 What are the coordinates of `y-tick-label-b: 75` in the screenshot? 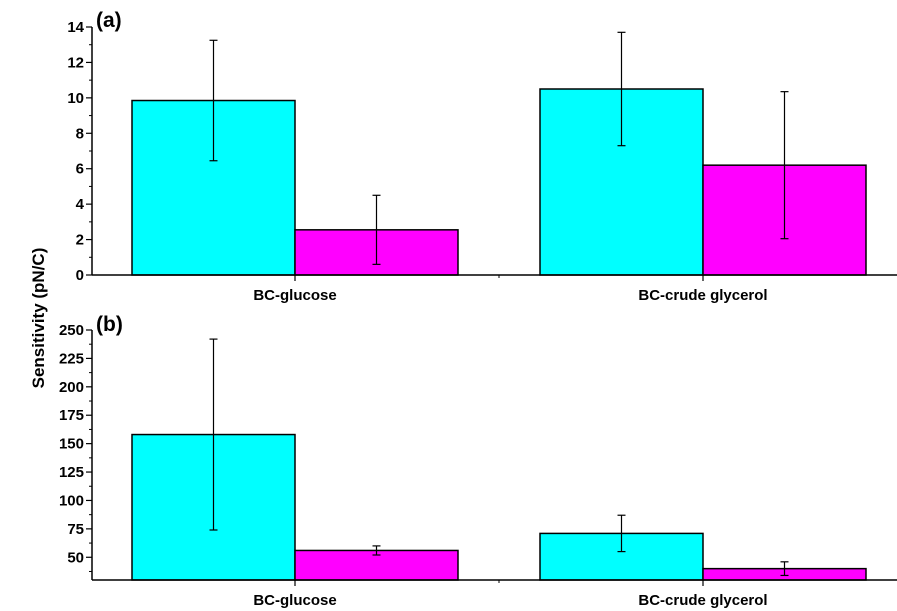 It's located at (75, 529).